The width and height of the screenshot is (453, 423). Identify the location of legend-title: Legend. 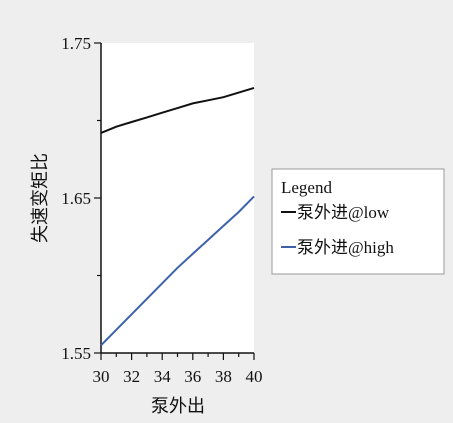
(306, 187).